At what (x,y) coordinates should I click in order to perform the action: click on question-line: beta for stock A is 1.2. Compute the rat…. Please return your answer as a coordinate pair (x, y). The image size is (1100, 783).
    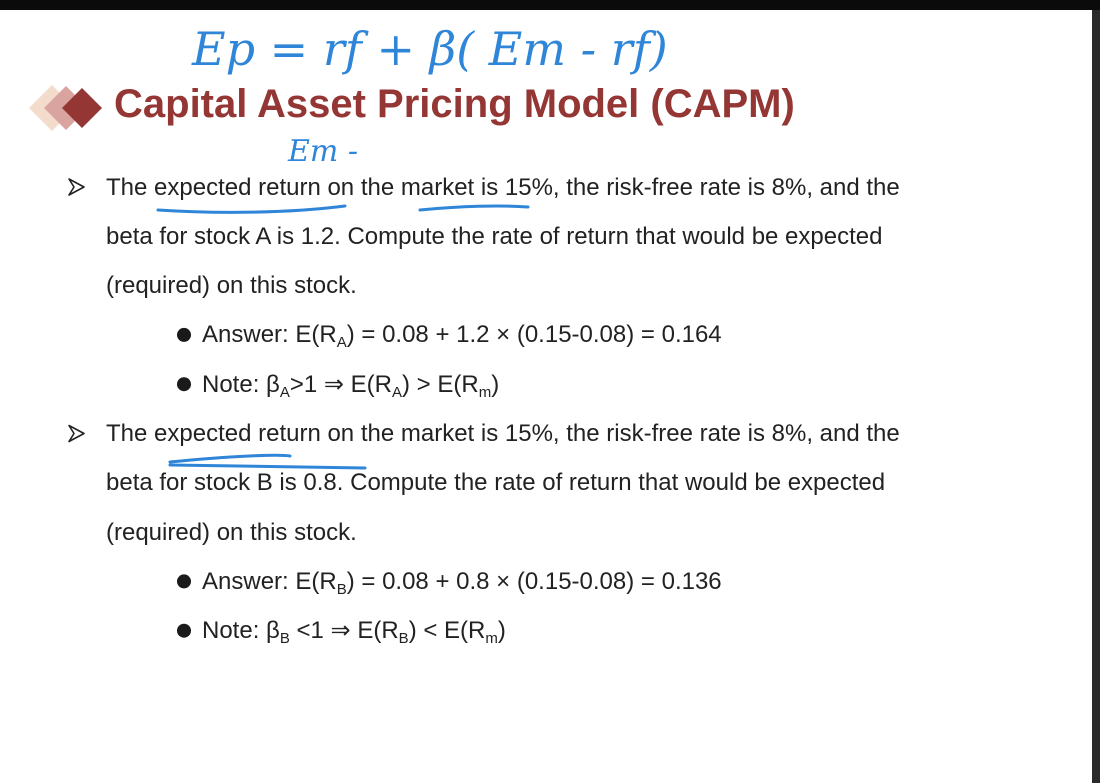
    Looking at the image, I should click on (494, 236).